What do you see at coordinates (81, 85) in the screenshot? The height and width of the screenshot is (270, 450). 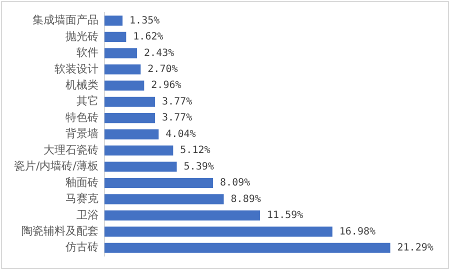 I see `y-tick-label: 机械类` at bounding box center [81, 85].